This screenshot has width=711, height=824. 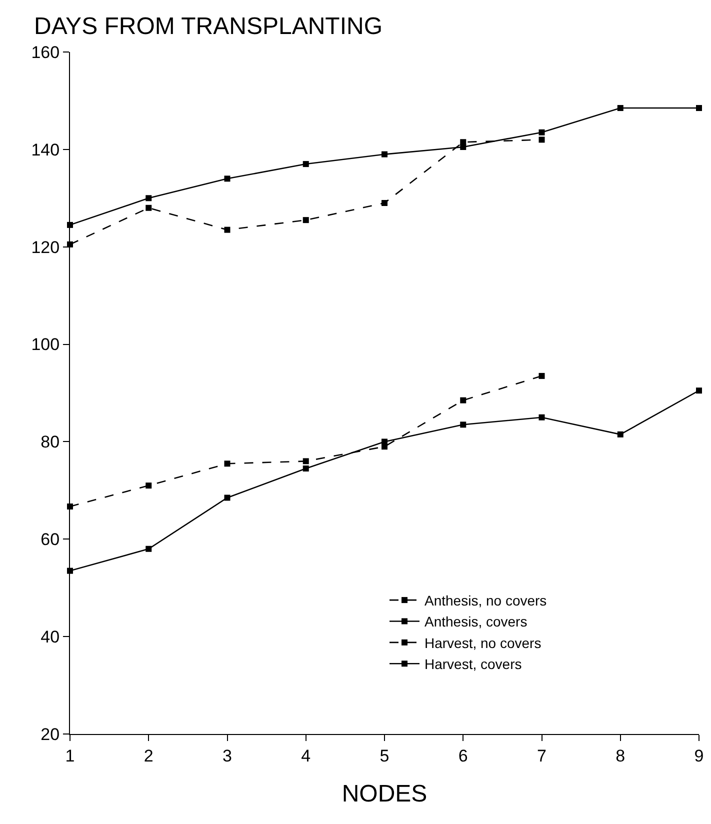 I want to click on legend-label: Harvest, no covers, so click(x=483, y=642).